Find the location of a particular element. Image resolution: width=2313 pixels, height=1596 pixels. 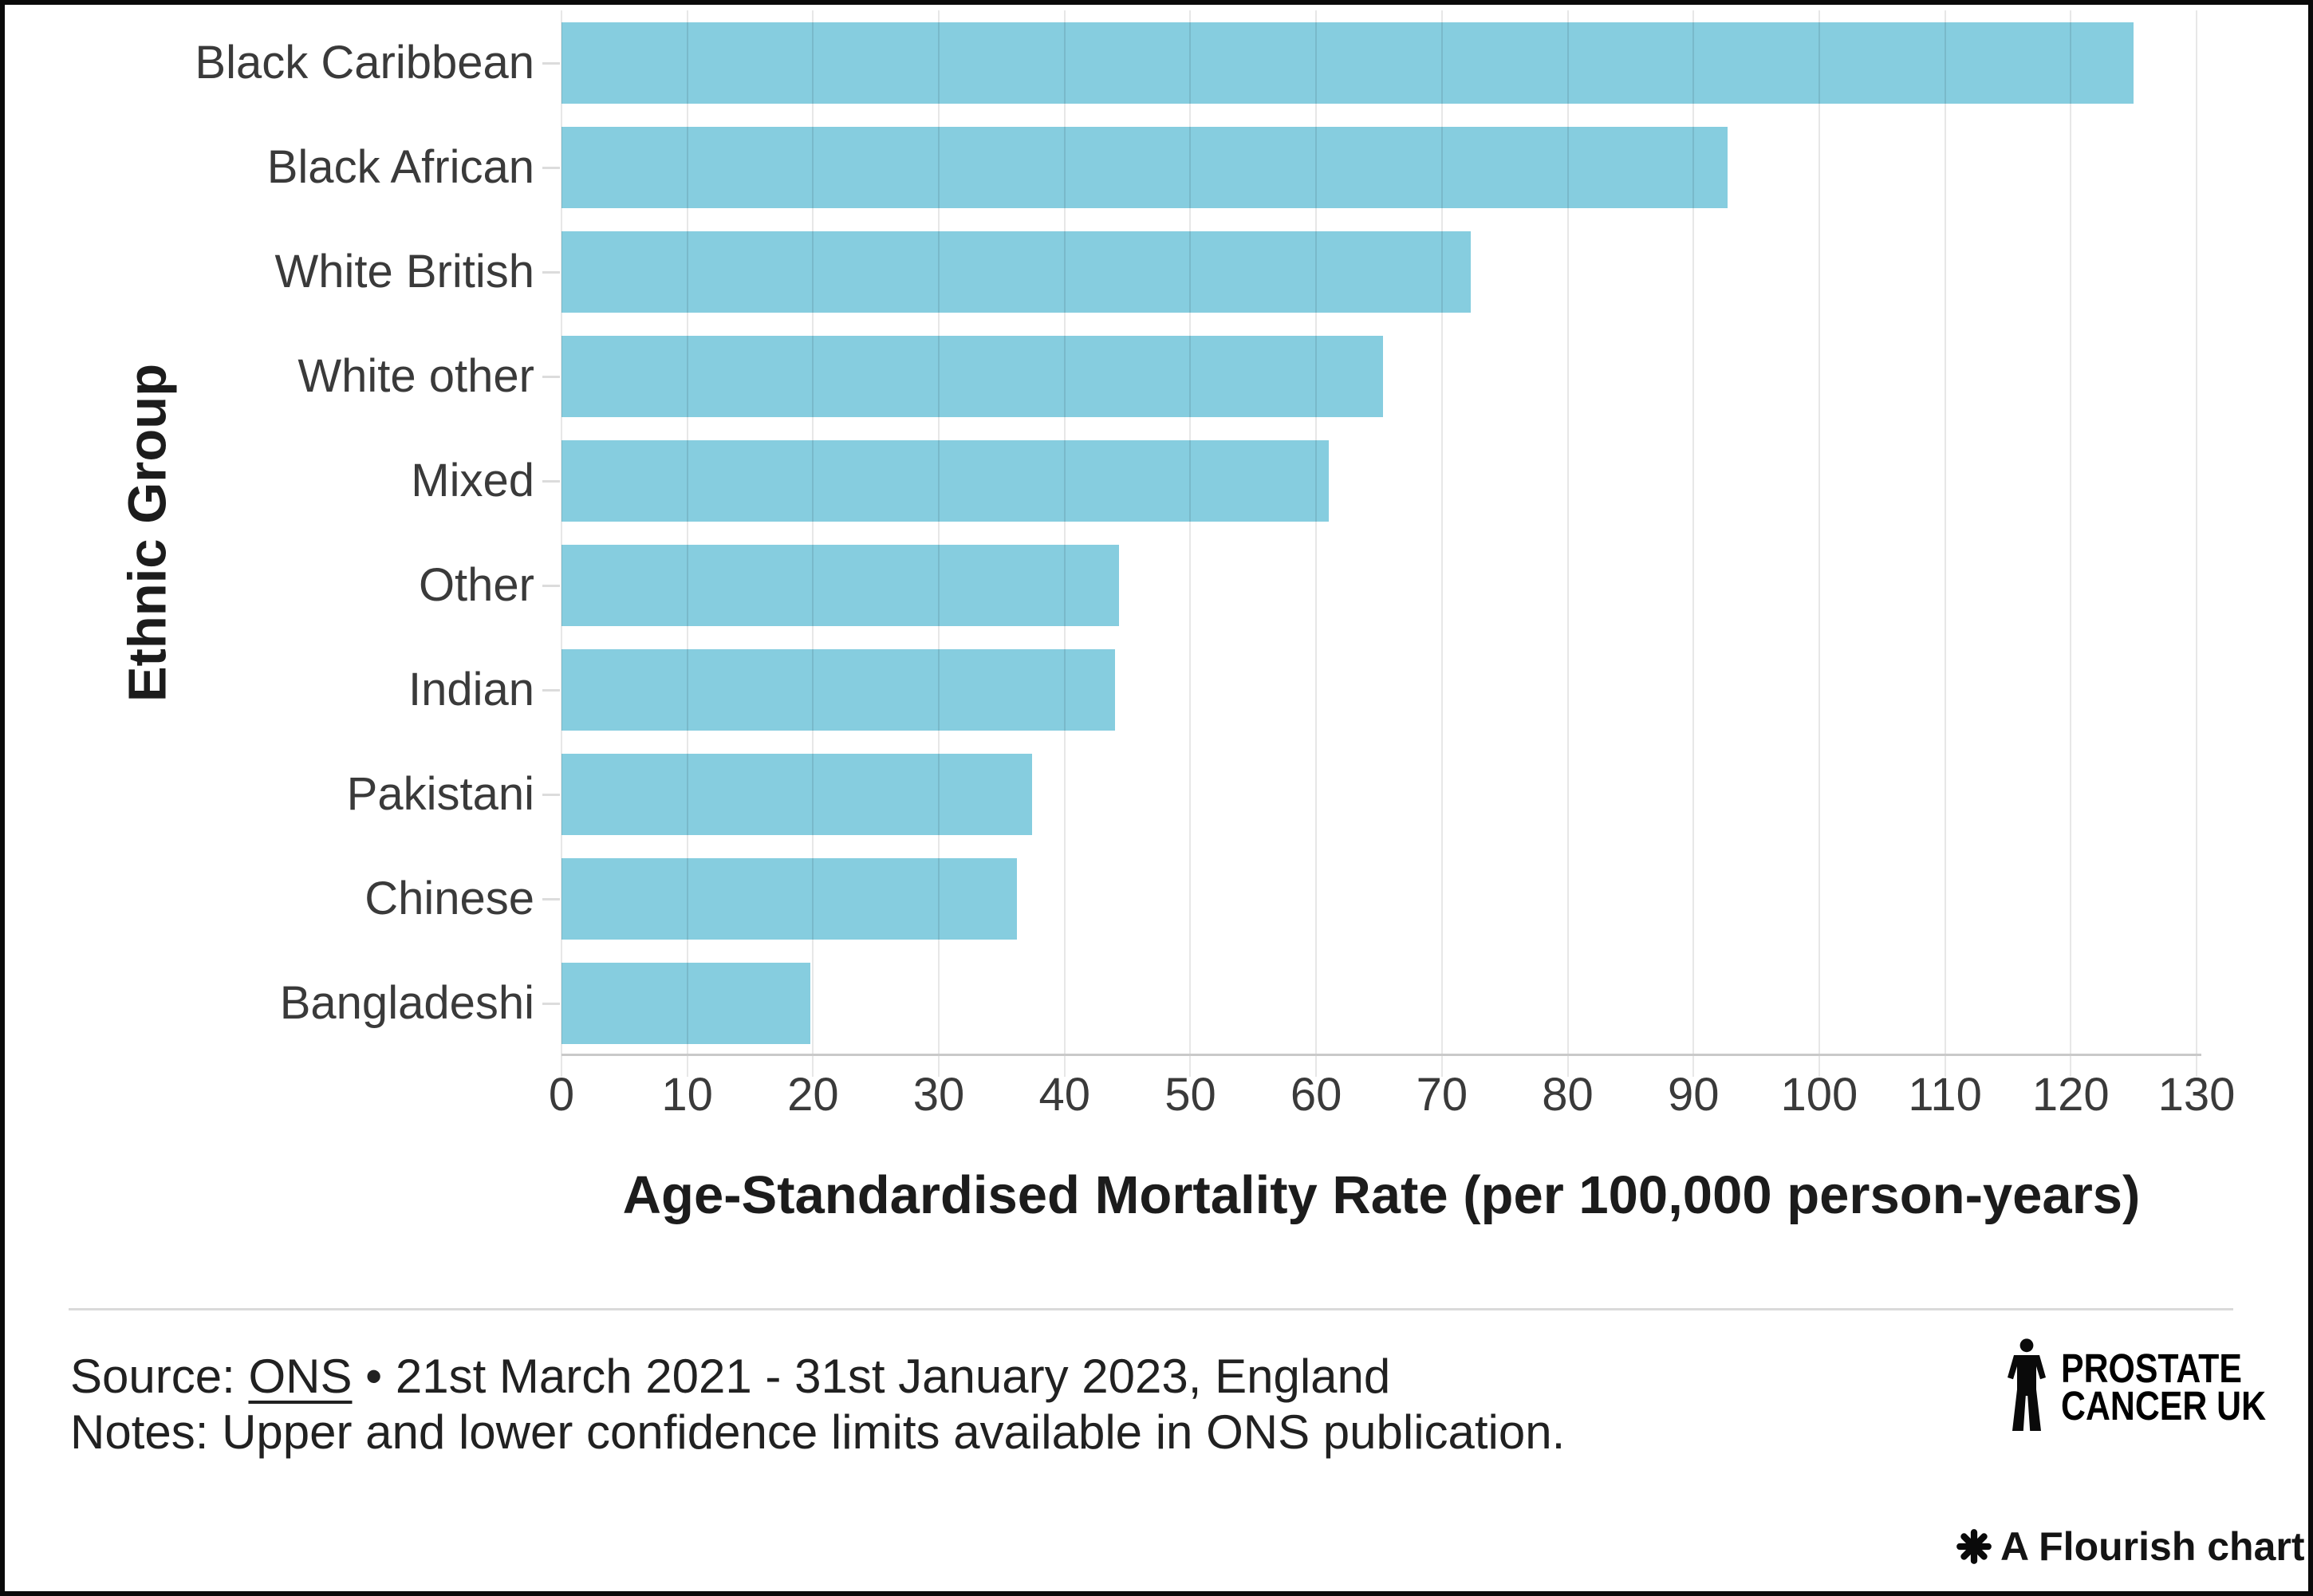

x-tick-label: 120 is located at coordinates (2070, 1095).